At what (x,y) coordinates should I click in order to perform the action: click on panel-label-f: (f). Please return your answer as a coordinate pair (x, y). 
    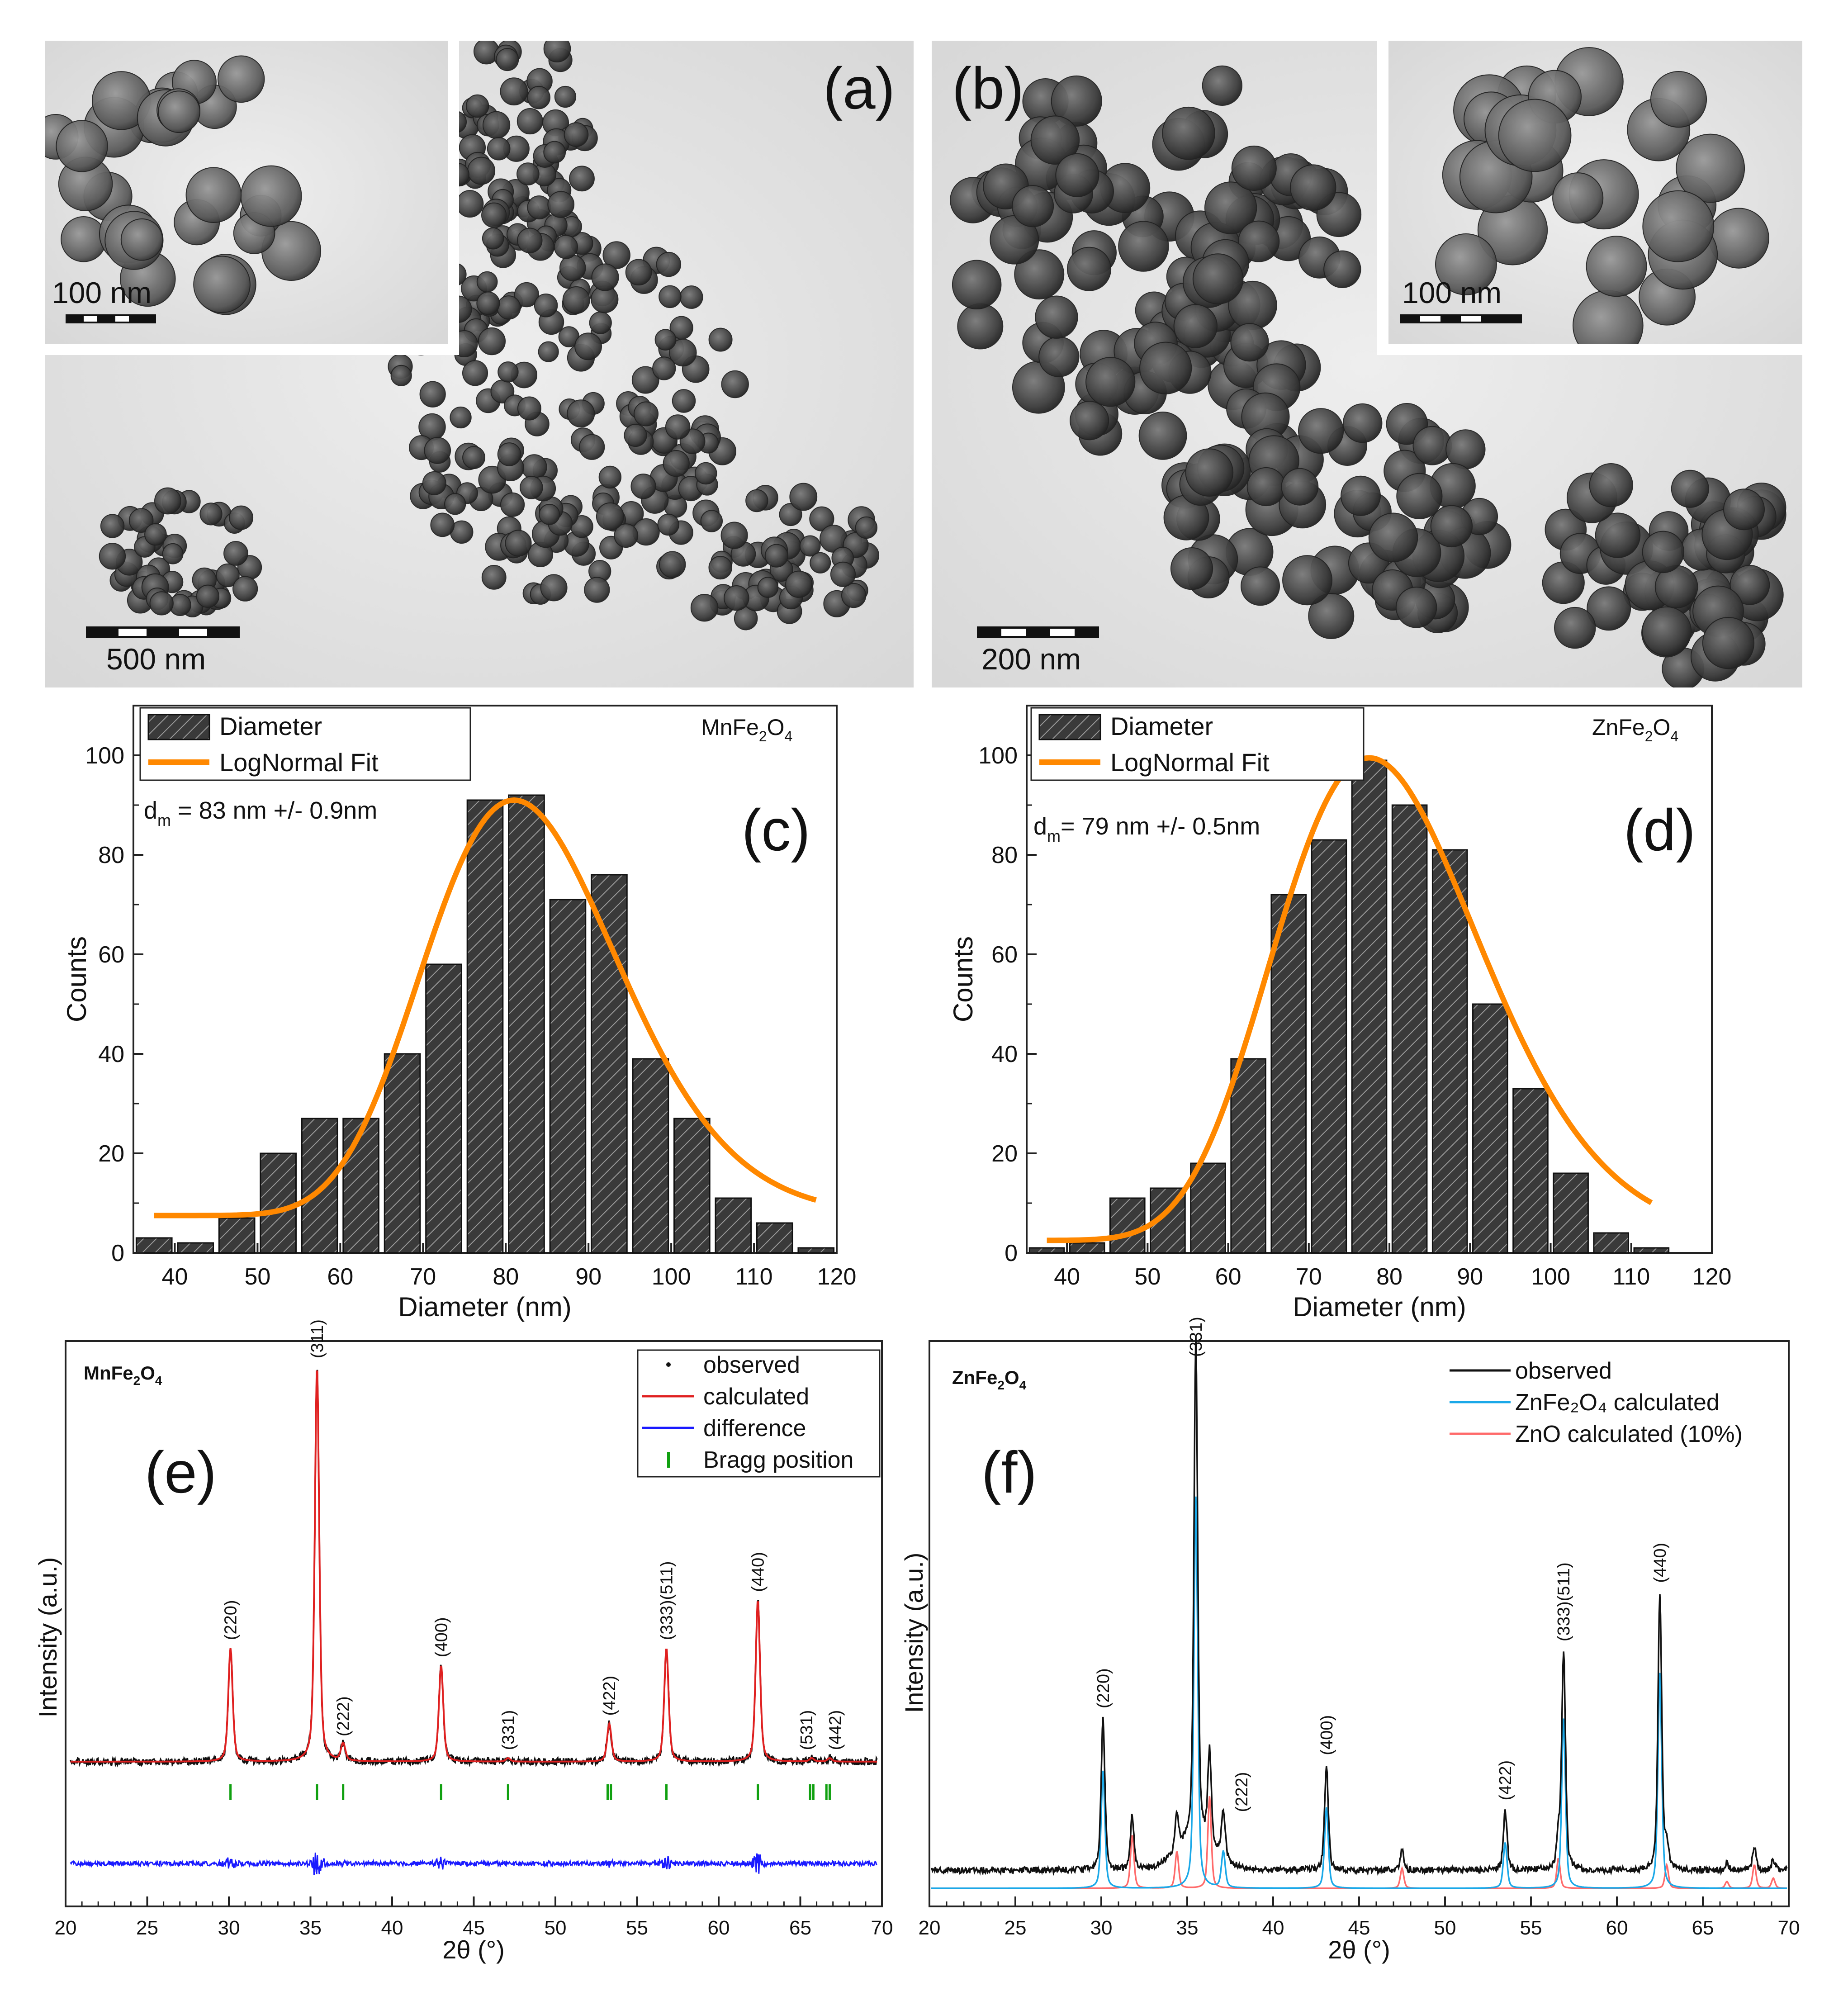
    Looking at the image, I should click on (1009, 1472).